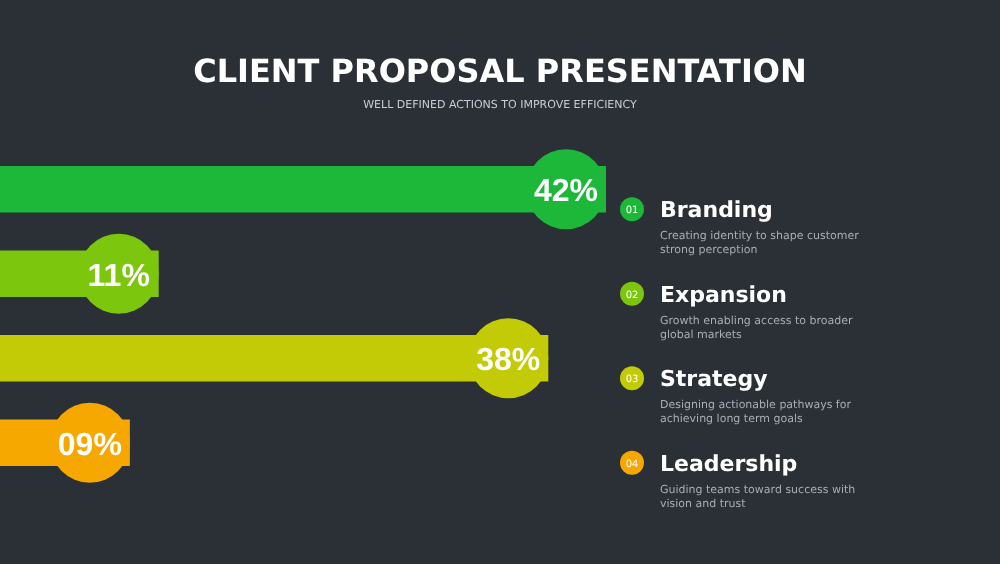  What do you see at coordinates (716, 210) in the screenshot?
I see `y-tick-label: Branding` at bounding box center [716, 210].